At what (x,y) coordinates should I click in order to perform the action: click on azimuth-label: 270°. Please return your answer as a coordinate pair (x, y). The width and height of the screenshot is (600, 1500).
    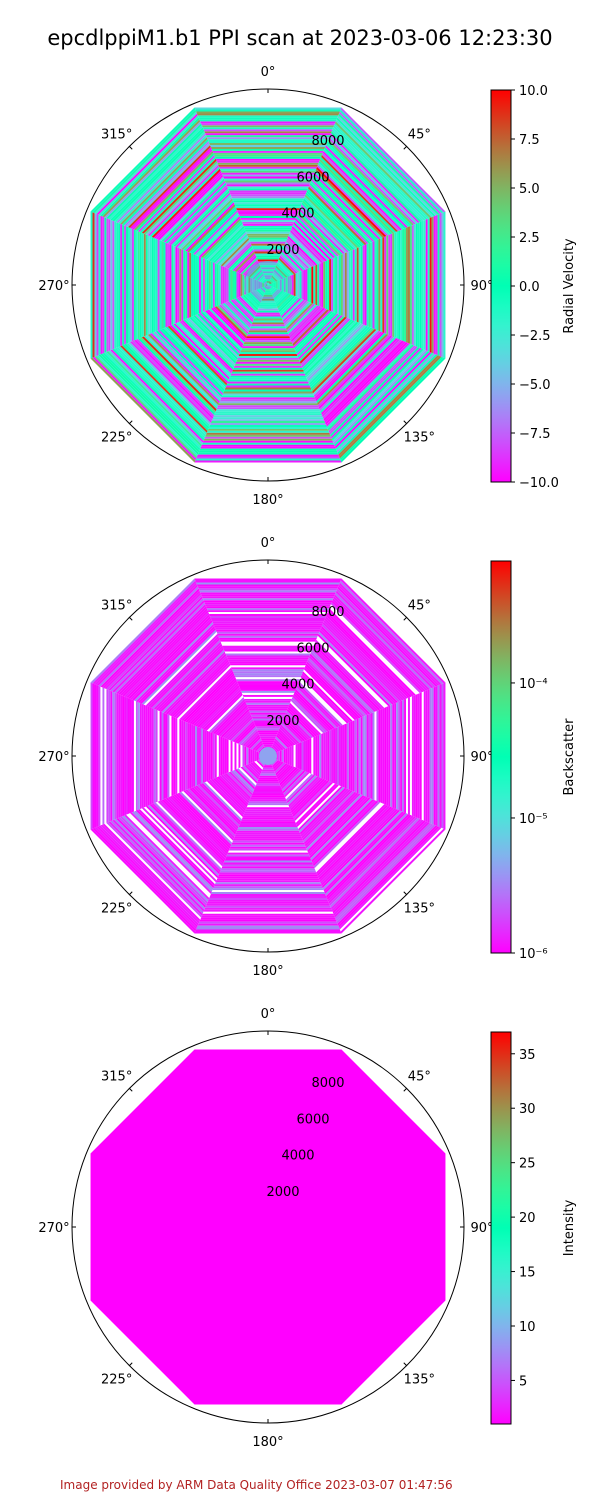
    Looking at the image, I should click on (53, 1228).